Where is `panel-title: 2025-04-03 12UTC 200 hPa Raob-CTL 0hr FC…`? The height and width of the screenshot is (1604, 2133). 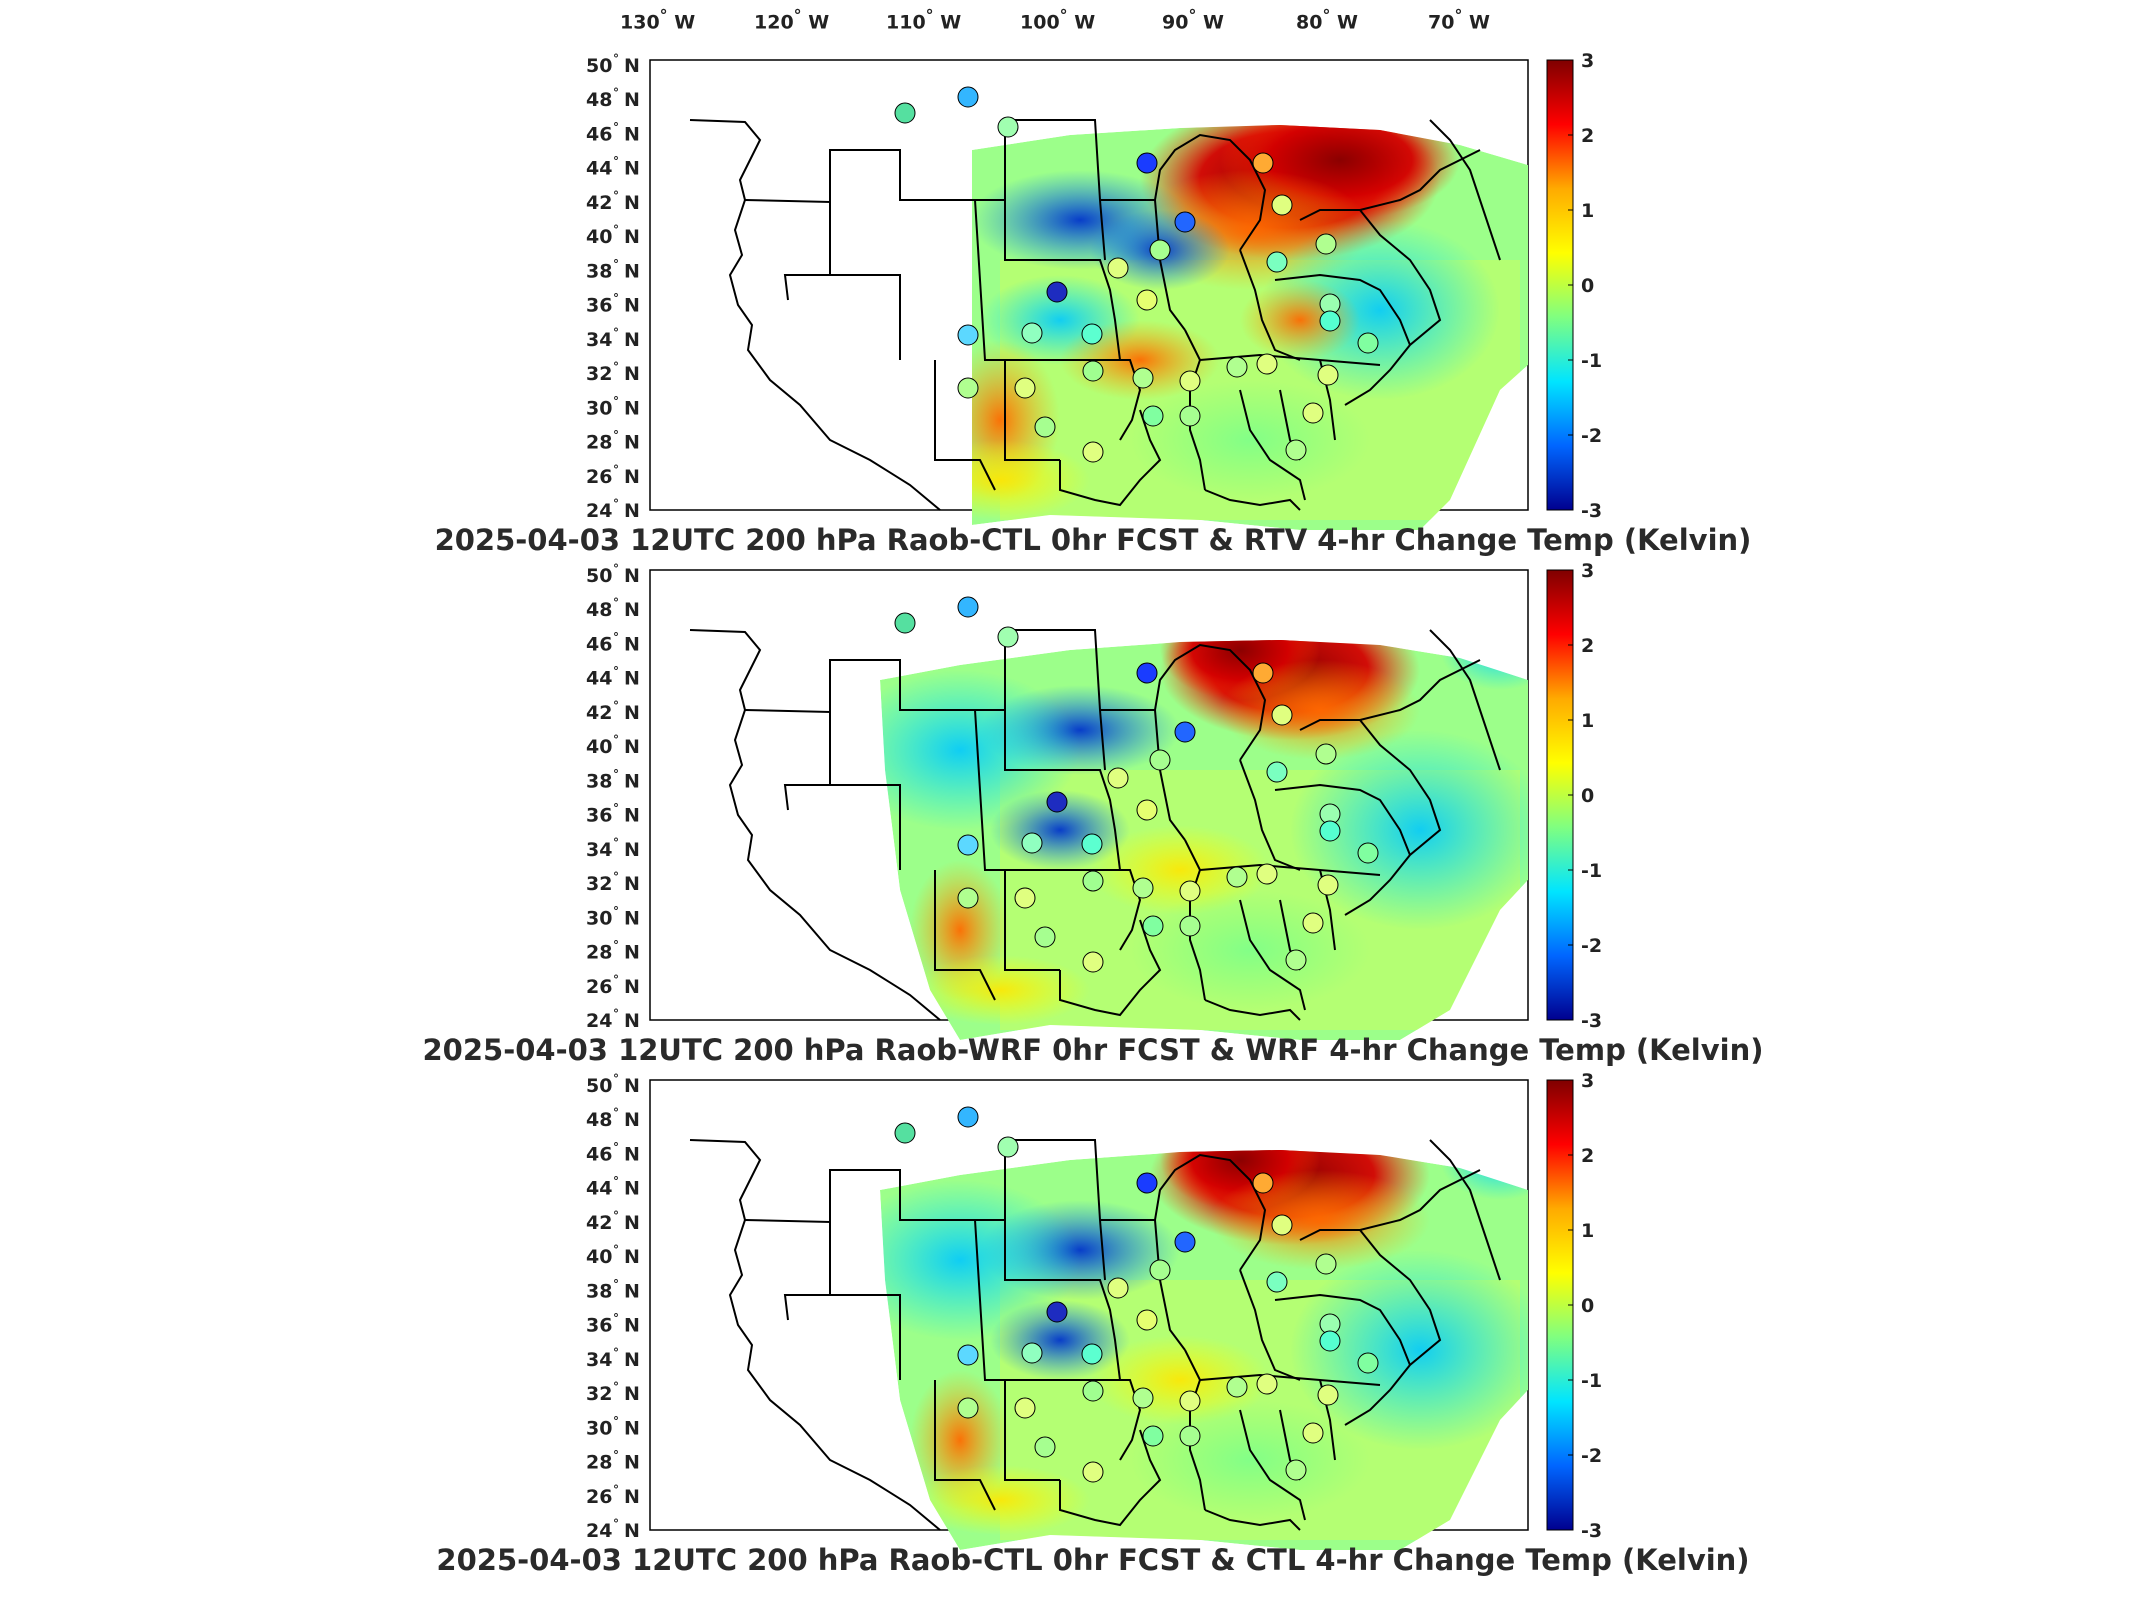
panel-title: 2025-04-03 12UTC 200 hPa Raob-CTL 0hr FC… is located at coordinates (1093, 540).